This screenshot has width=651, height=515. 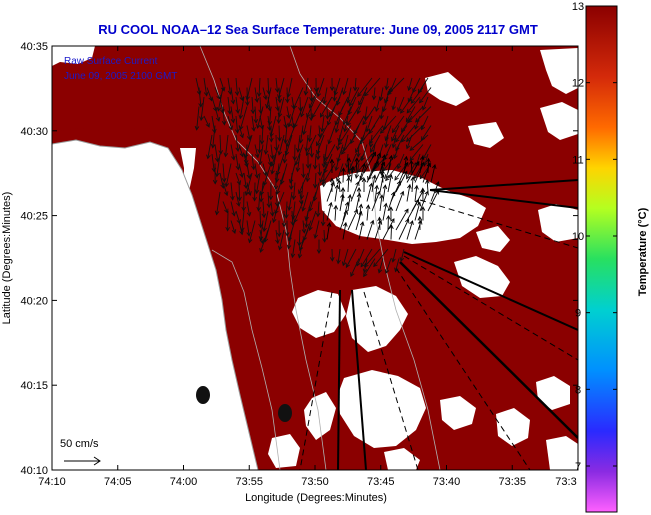 What do you see at coordinates (128, 89) in the screenshot?
I see `sst-field-north` at bounding box center [128, 89].